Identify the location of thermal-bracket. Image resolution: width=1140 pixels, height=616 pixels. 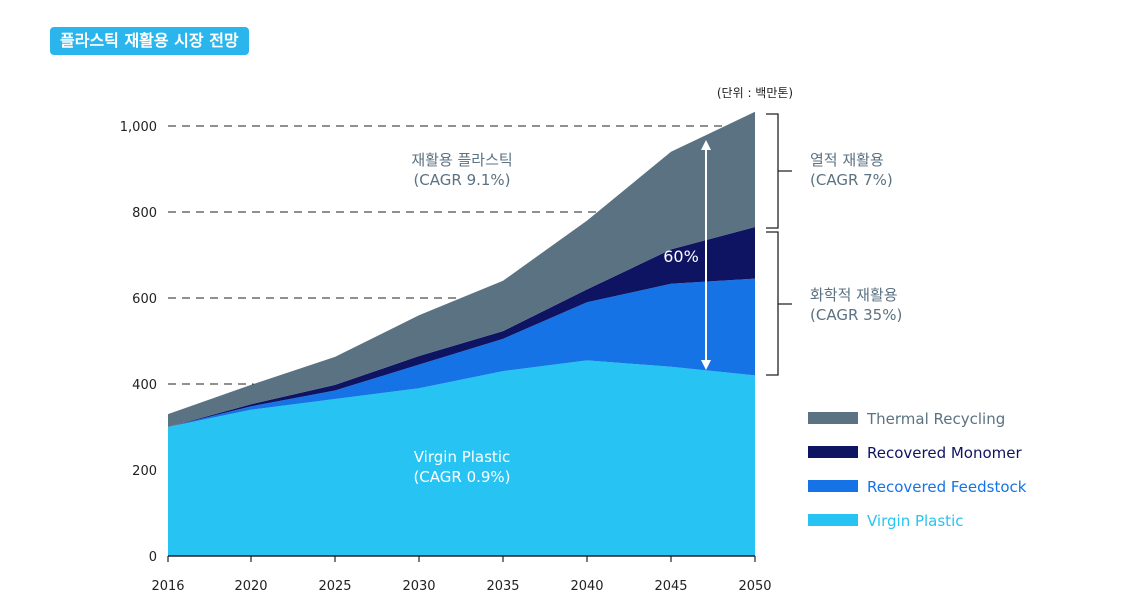
(779, 171).